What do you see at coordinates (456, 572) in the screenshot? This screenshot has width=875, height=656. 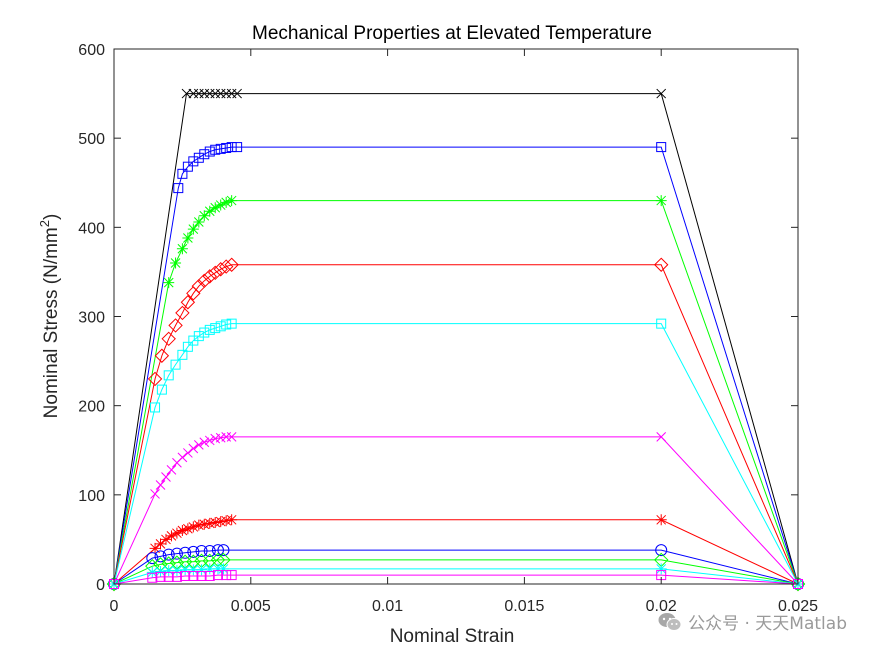 I see `series-line` at bounding box center [456, 572].